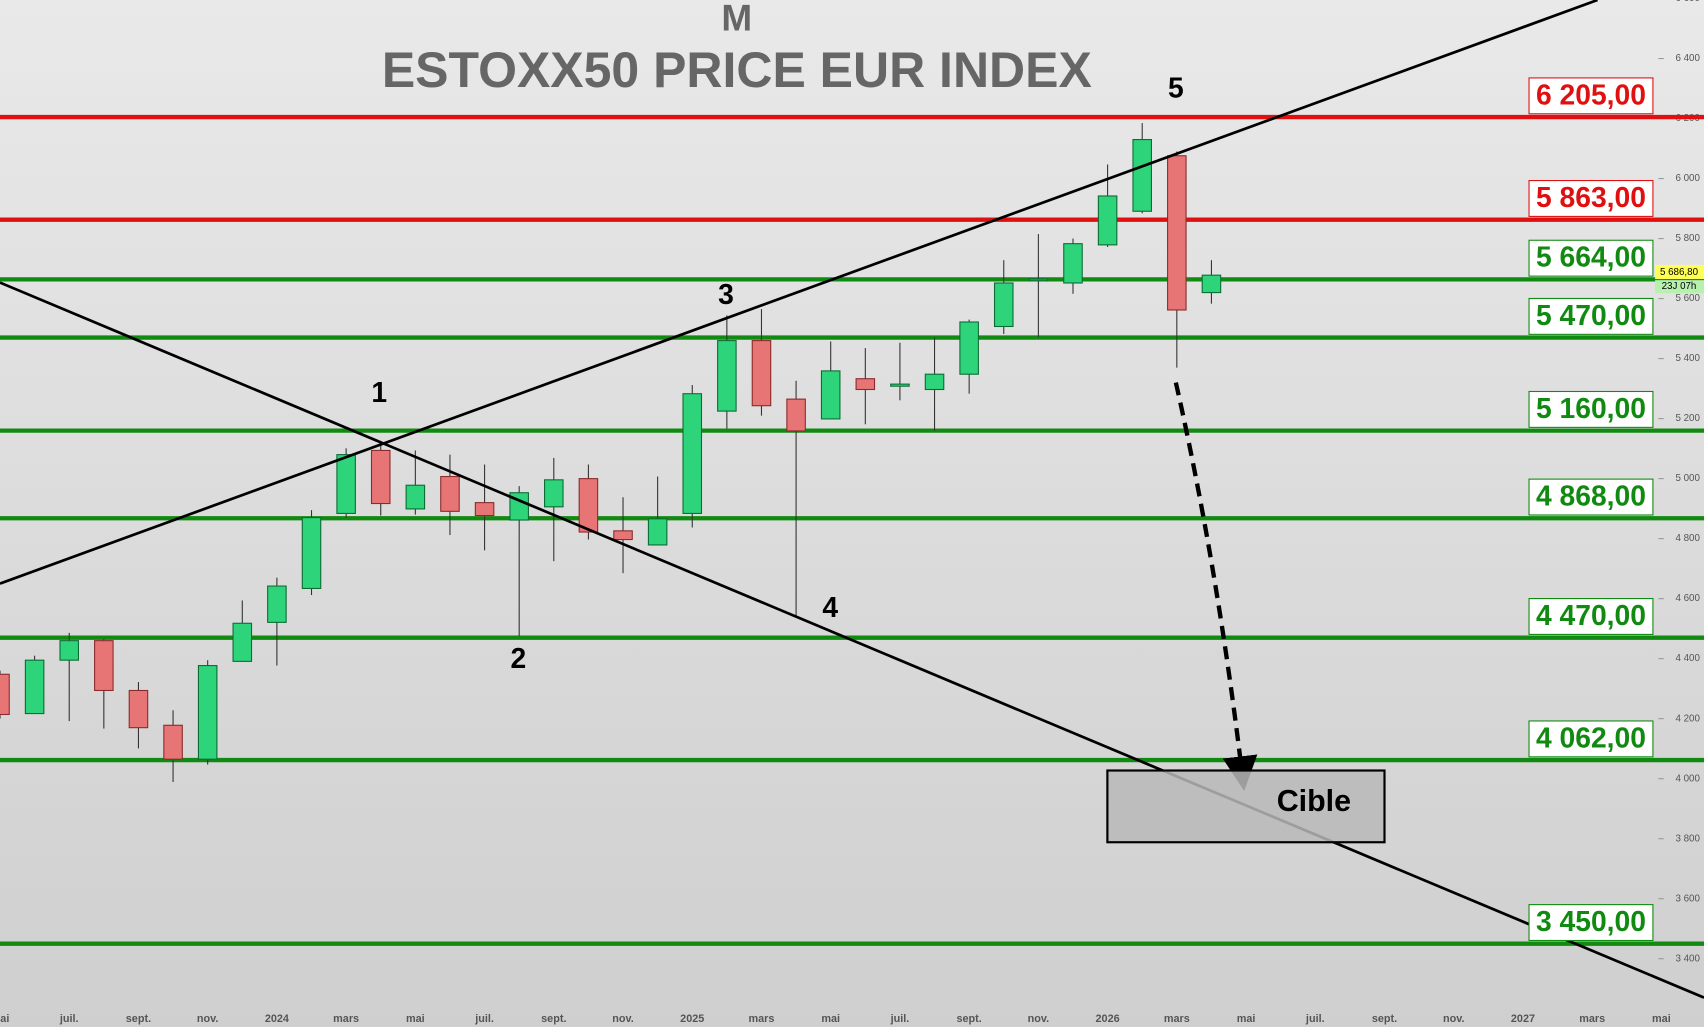 This screenshot has height=1027, width=1704. Describe the element at coordinates (1246, 806) in the screenshot. I see `target-box` at that location.